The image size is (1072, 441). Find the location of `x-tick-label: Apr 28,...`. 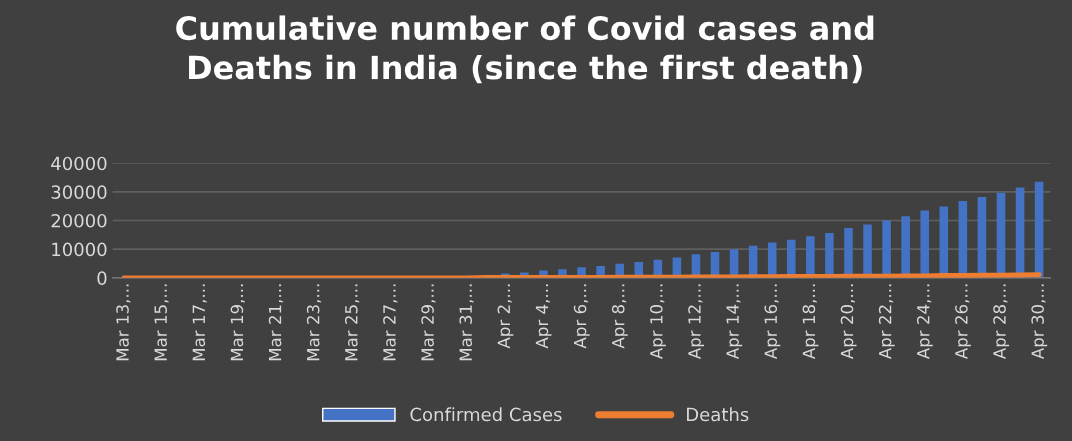

x-tick-label: Apr 28,... is located at coordinates (1001, 322).